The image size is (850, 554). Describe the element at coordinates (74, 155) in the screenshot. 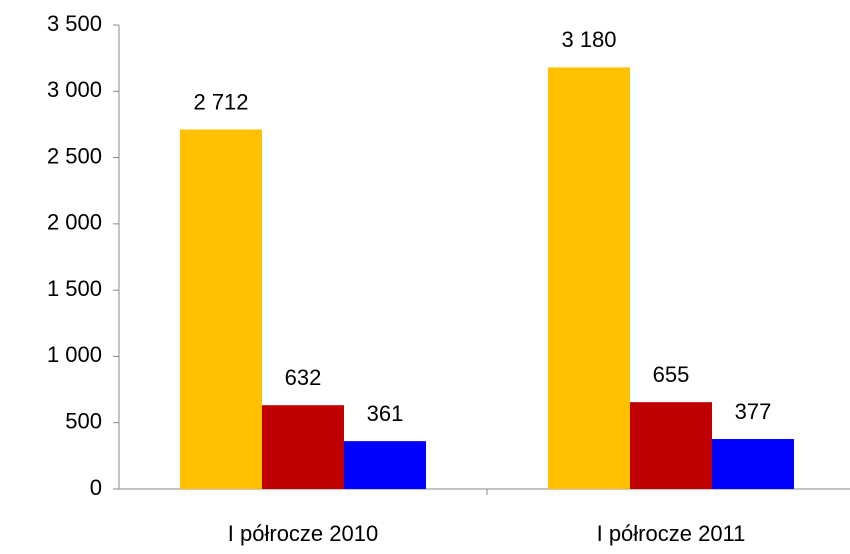

I see `y-tick-label: 2 500` at that location.